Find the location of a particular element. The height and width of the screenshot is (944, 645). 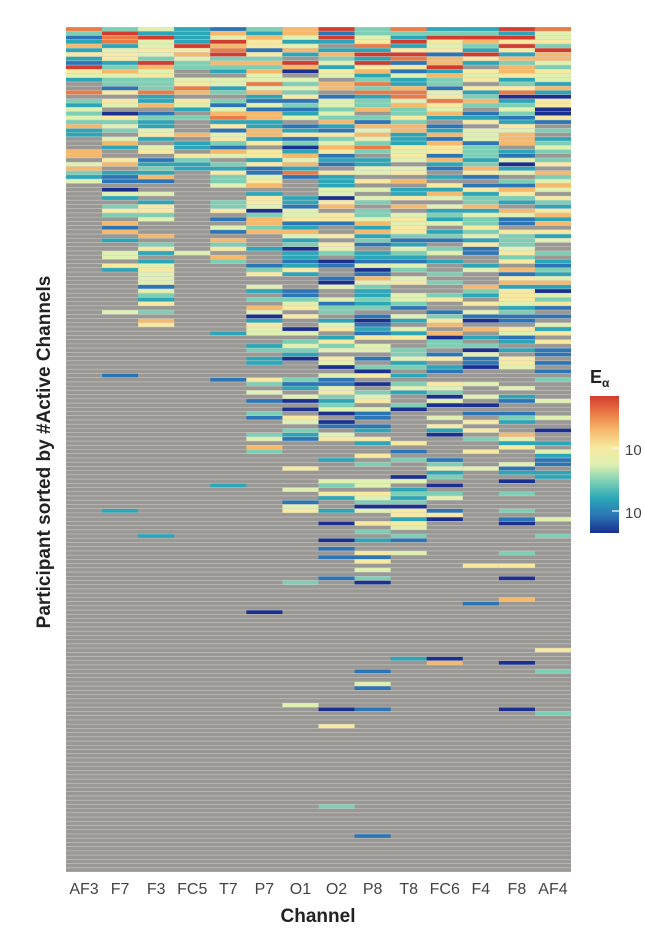

colorbar-title: Eα is located at coordinates (600, 378).